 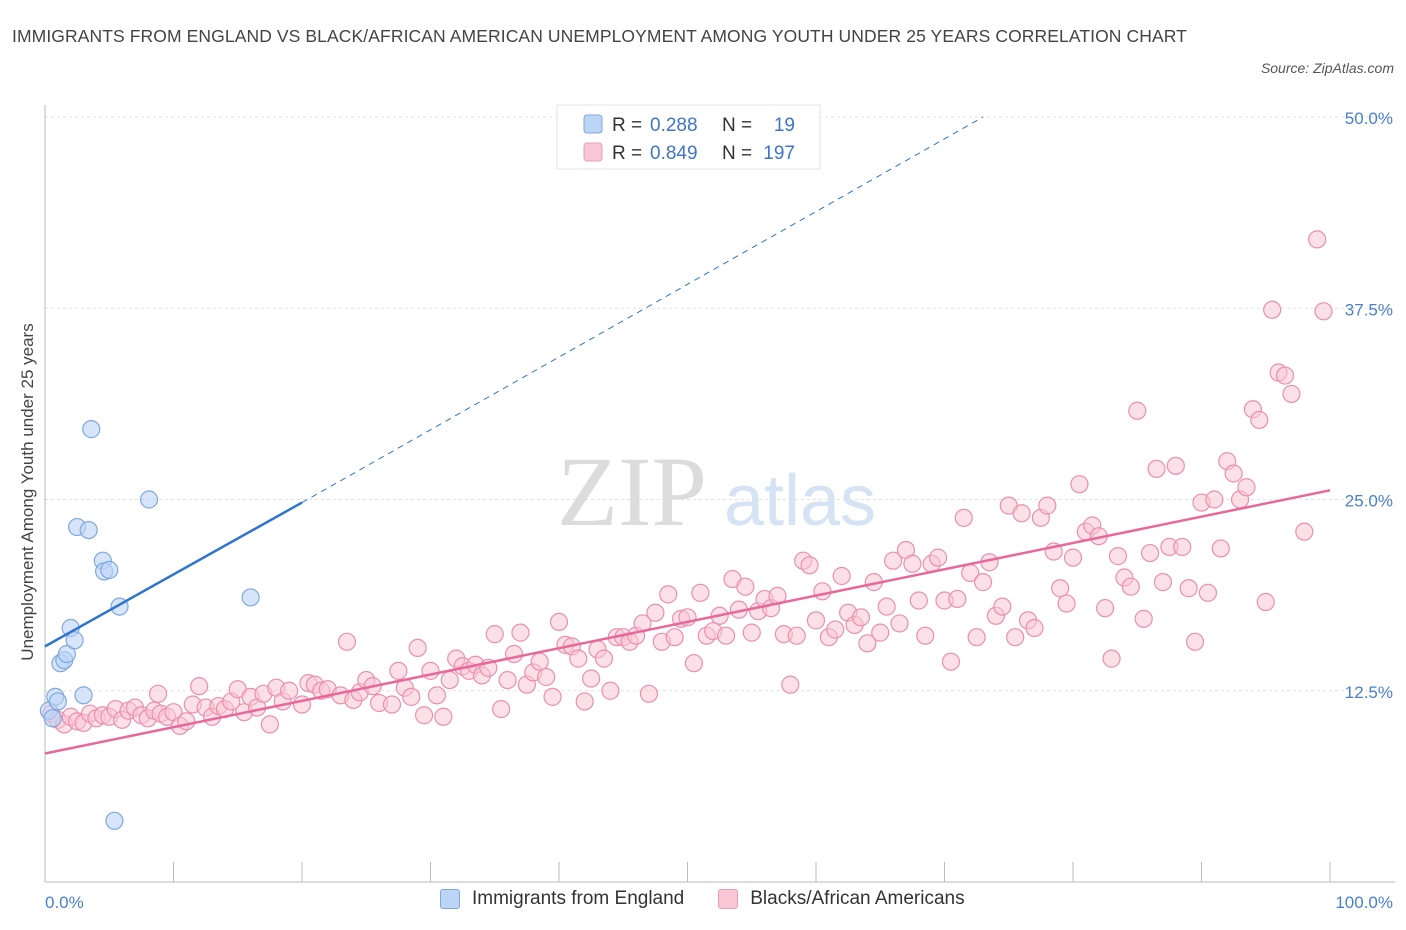 What do you see at coordinates (784, 125) in the screenshot?
I see `legend-n-value-blue: 19` at bounding box center [784, 125].